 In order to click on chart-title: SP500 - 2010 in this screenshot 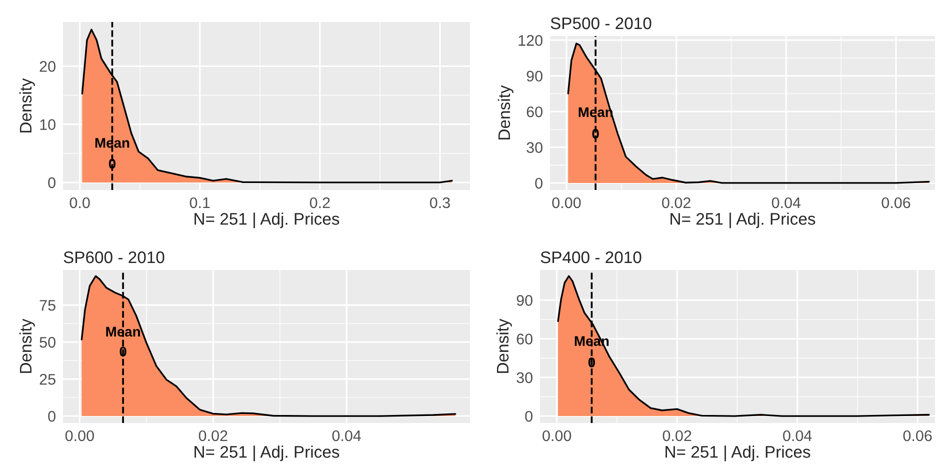, I will do `click(601, 23)`.